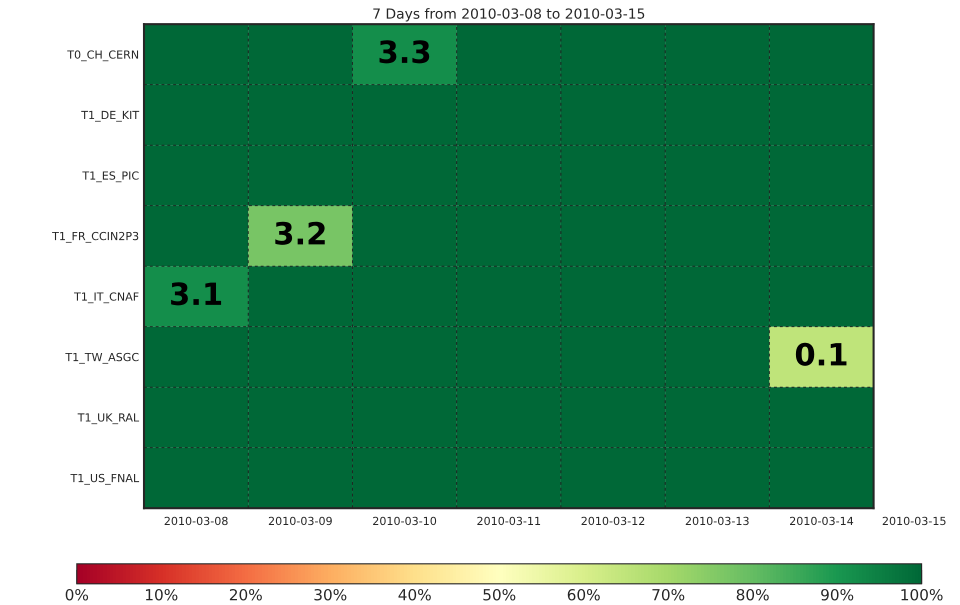 Image resolution: width=960 pixels, height=605 pixels. I want to click on color-bar-label: 50%, so click(499, 594).